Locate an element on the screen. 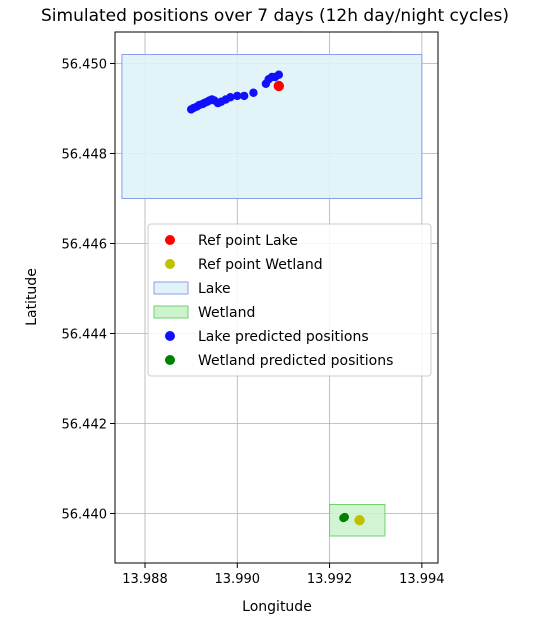 This screenshot has width=550, height=624. legend-box is located at coordinates (289, 300).